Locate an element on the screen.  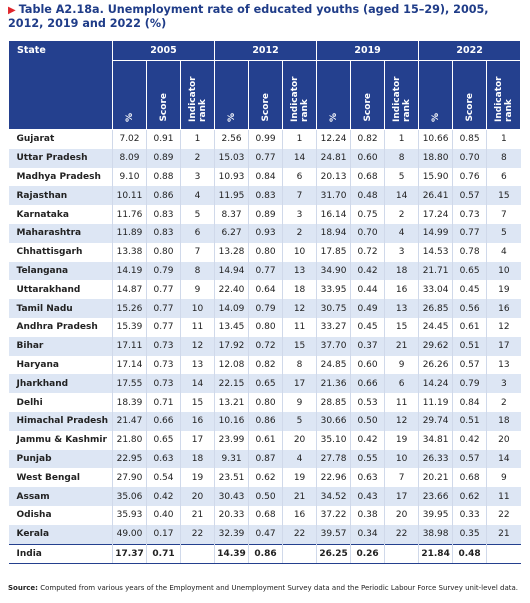
value-cell: 9 is located at coordinates (503, 478).